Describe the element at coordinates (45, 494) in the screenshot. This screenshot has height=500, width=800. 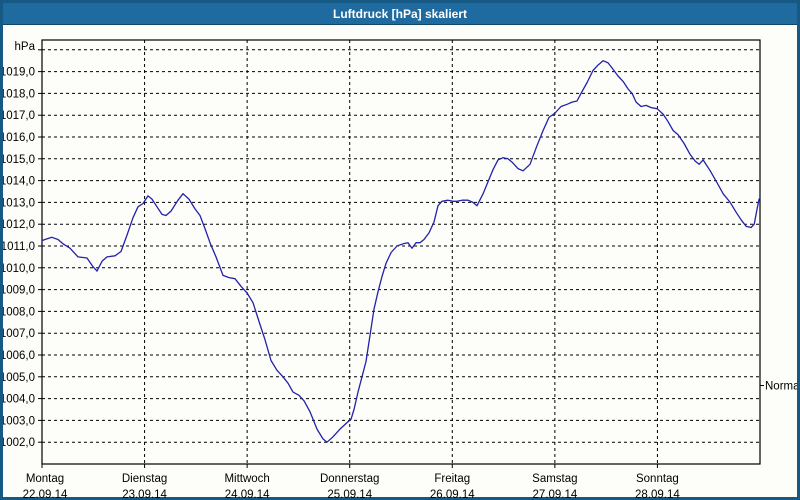
I see `day-date-label: 22.09.14` at that location.